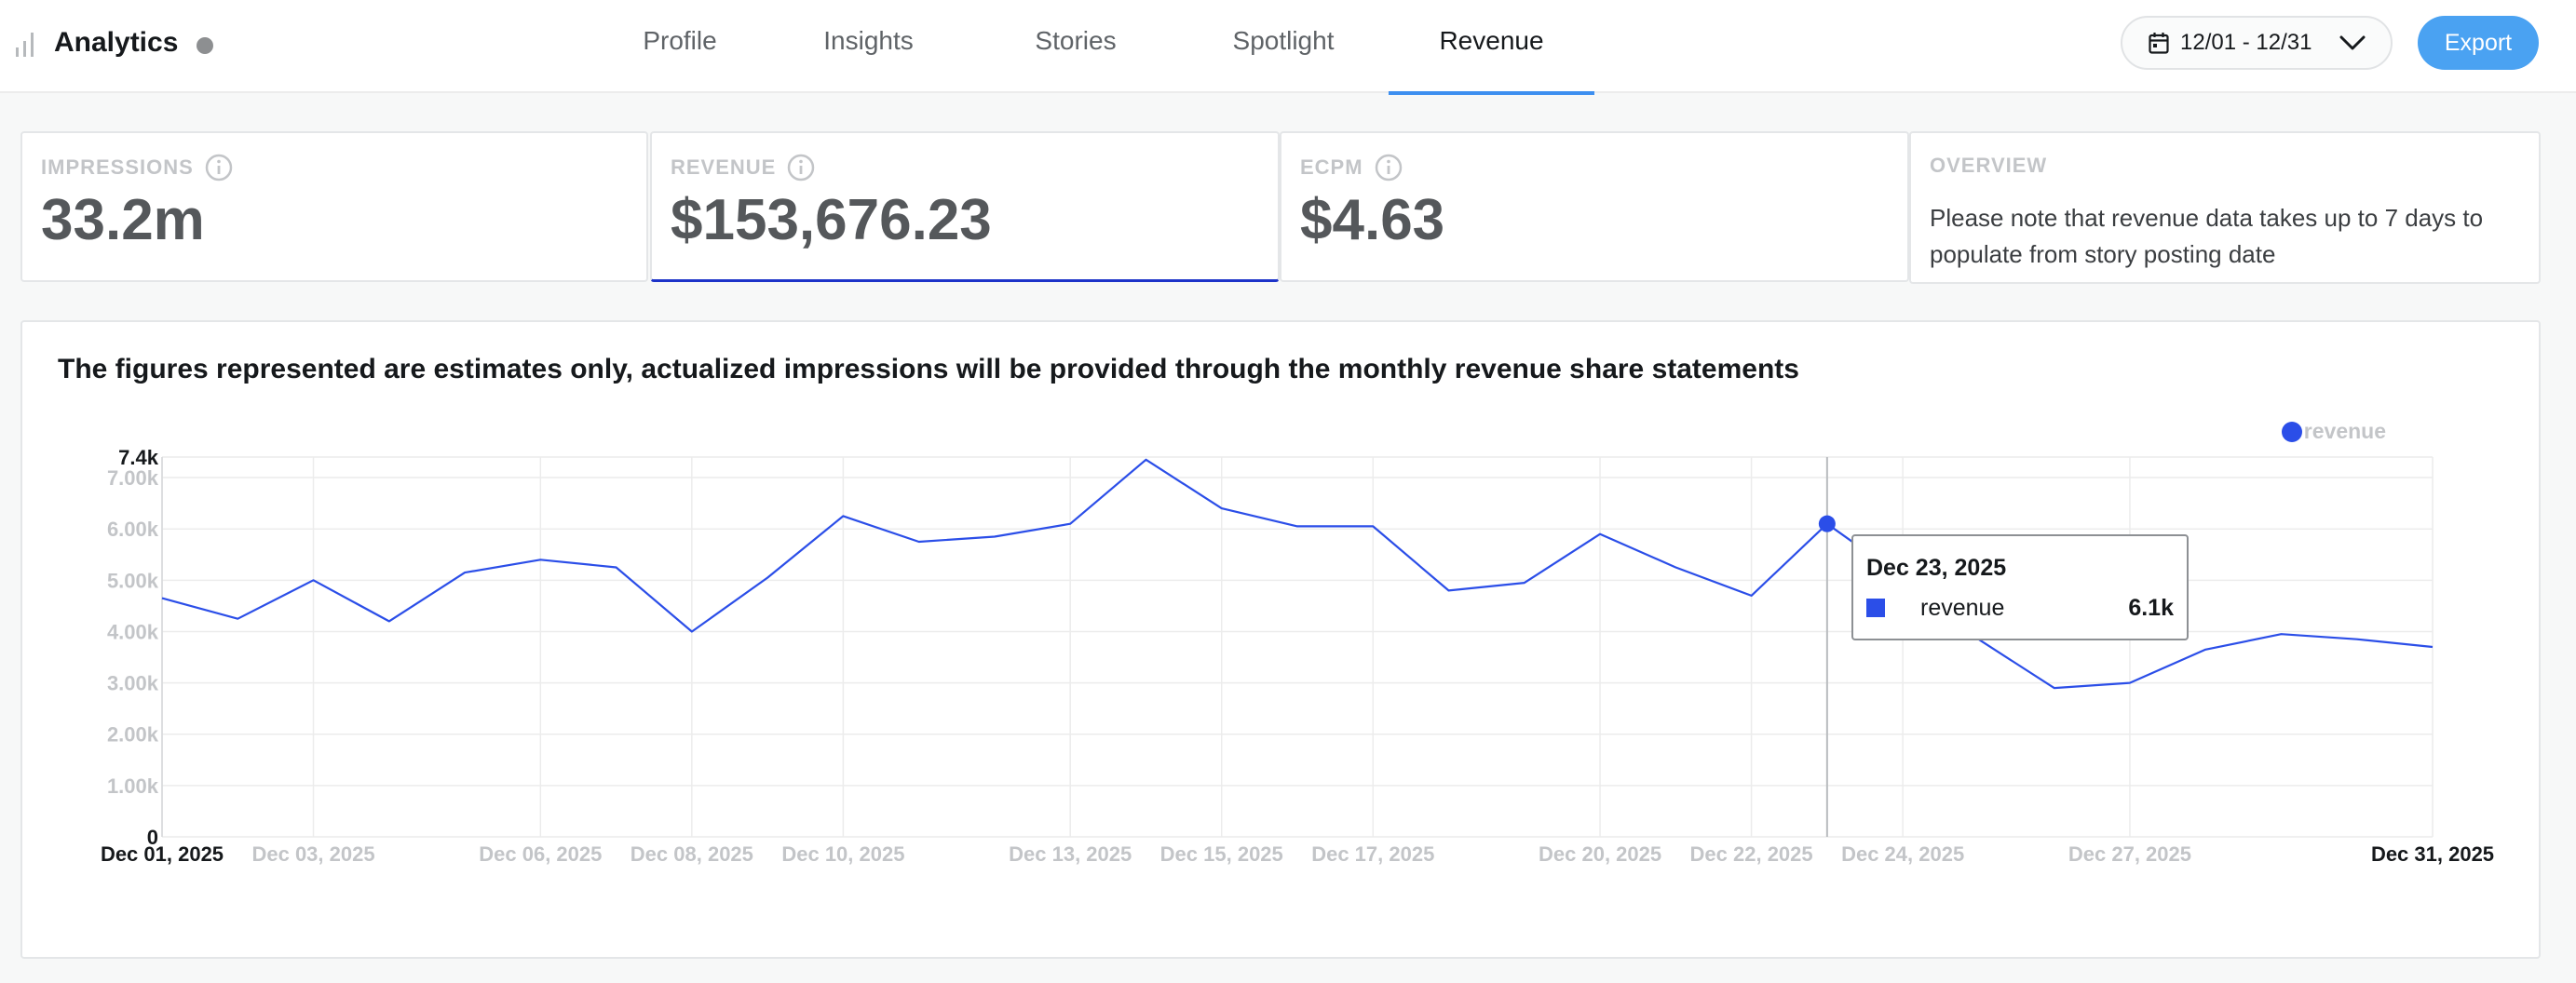  Describe the element at coordinates (2129, 854) in the screenshot. I see `x-tick-label: Dec 27, 2025` at that location.